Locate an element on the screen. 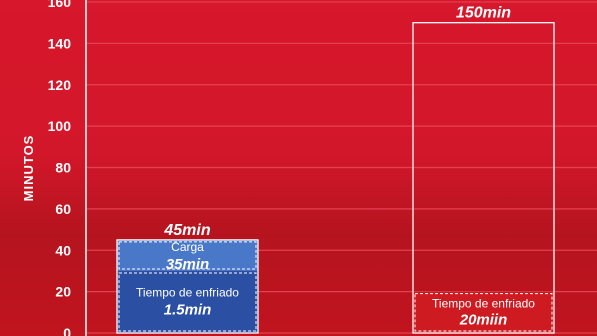  segment-name-label: Carga is located at coordinates (187, 247).